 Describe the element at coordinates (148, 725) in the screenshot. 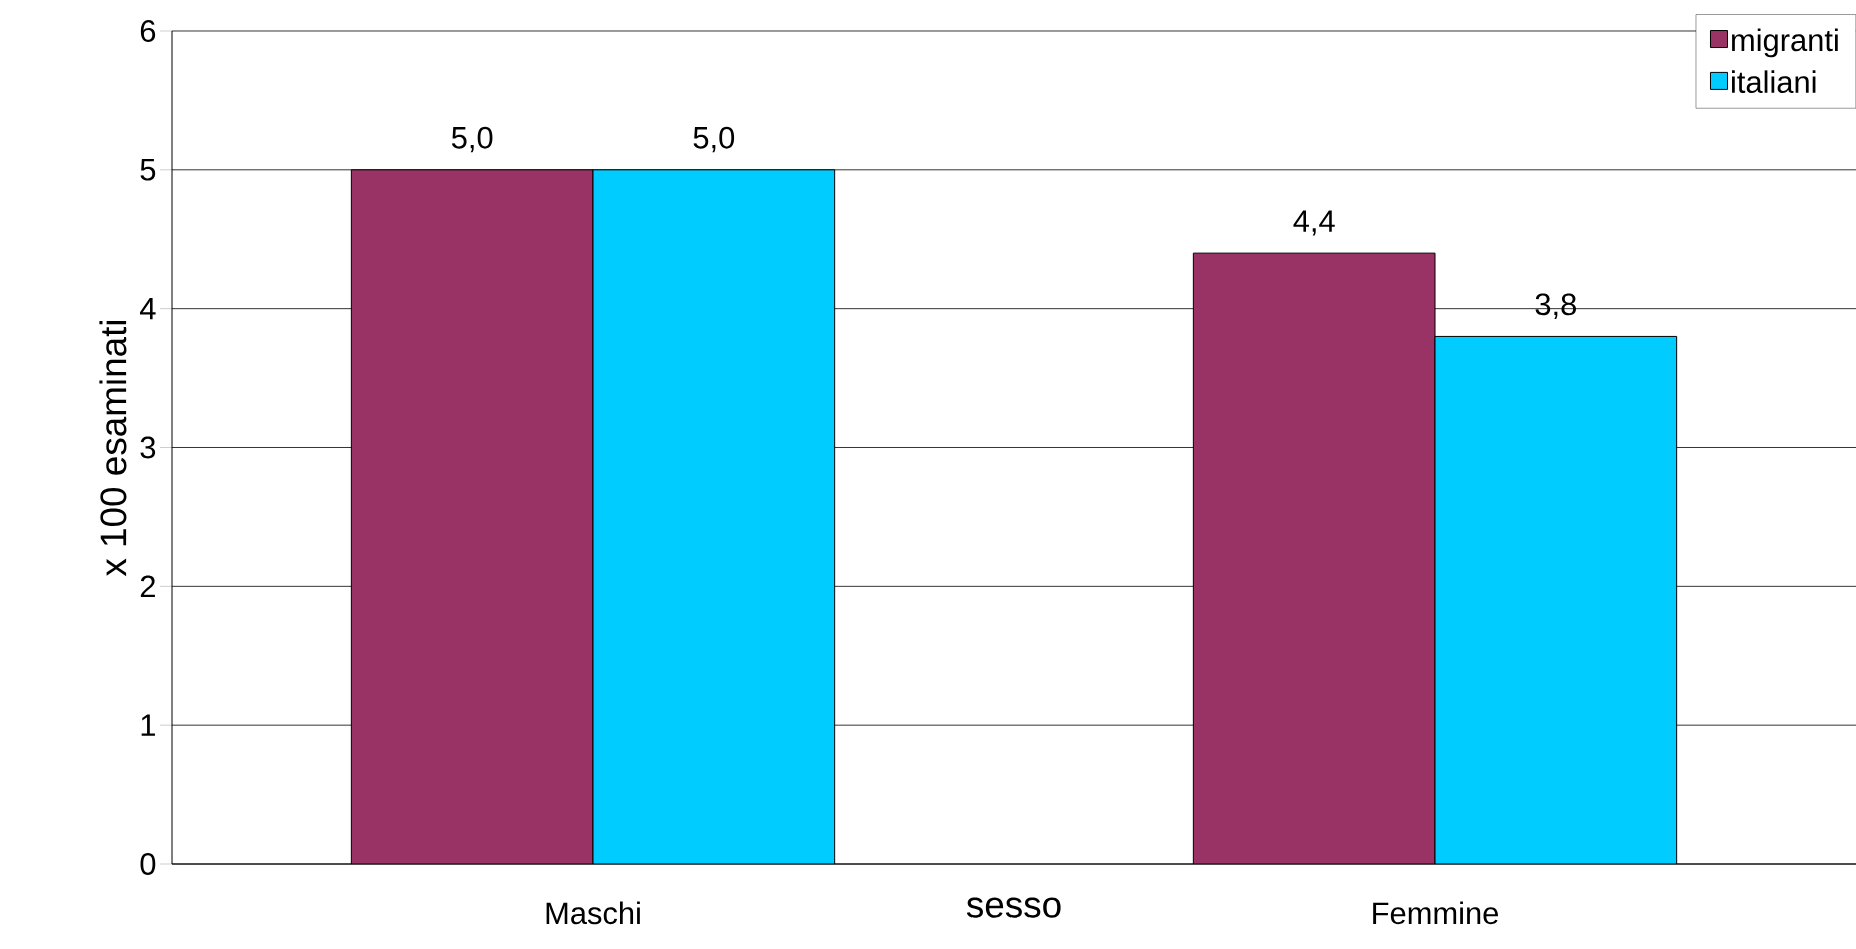

I see `y-tick-label: 1` at that location.